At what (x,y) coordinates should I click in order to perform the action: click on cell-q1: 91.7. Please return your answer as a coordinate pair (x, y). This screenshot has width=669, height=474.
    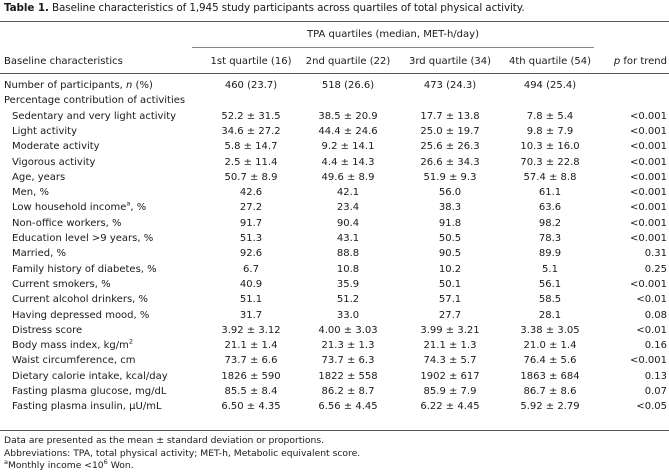
    Looking at the image, I should click on (251, 223).